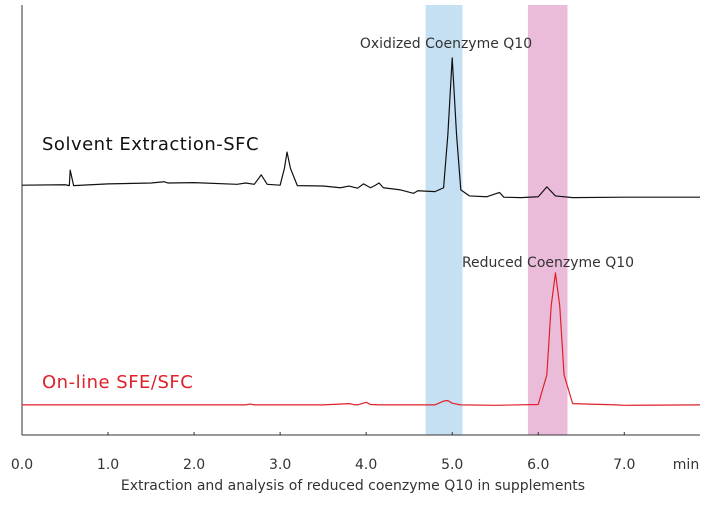 Image resolution: width=706 pixels, height=527 pixels. What do you see at coordinates (452, 465) in the screenshot?
I see `x-tick-label: 5.0` at bounding box center [452, 465].